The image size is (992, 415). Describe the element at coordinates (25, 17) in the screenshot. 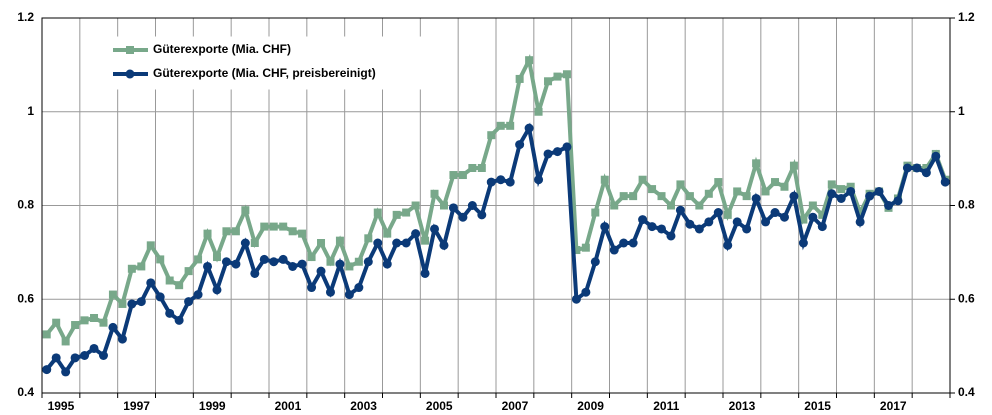

I see `y-tick-label: 1.2` at that location.